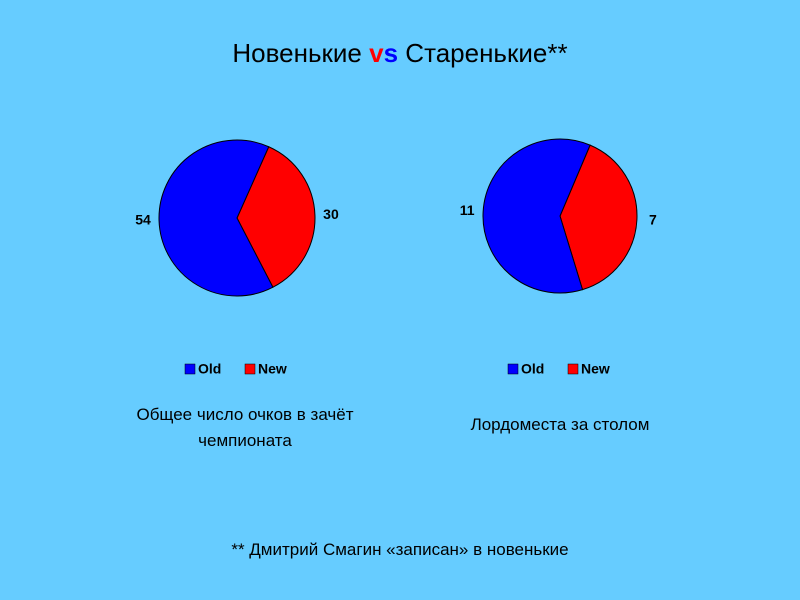 Image resolution: width=800 pixels, height=600 pixels. What do you see at coordinates (143, 220) in the screenshot?
I see `value-label: 54` at bounding box center [143, 220].